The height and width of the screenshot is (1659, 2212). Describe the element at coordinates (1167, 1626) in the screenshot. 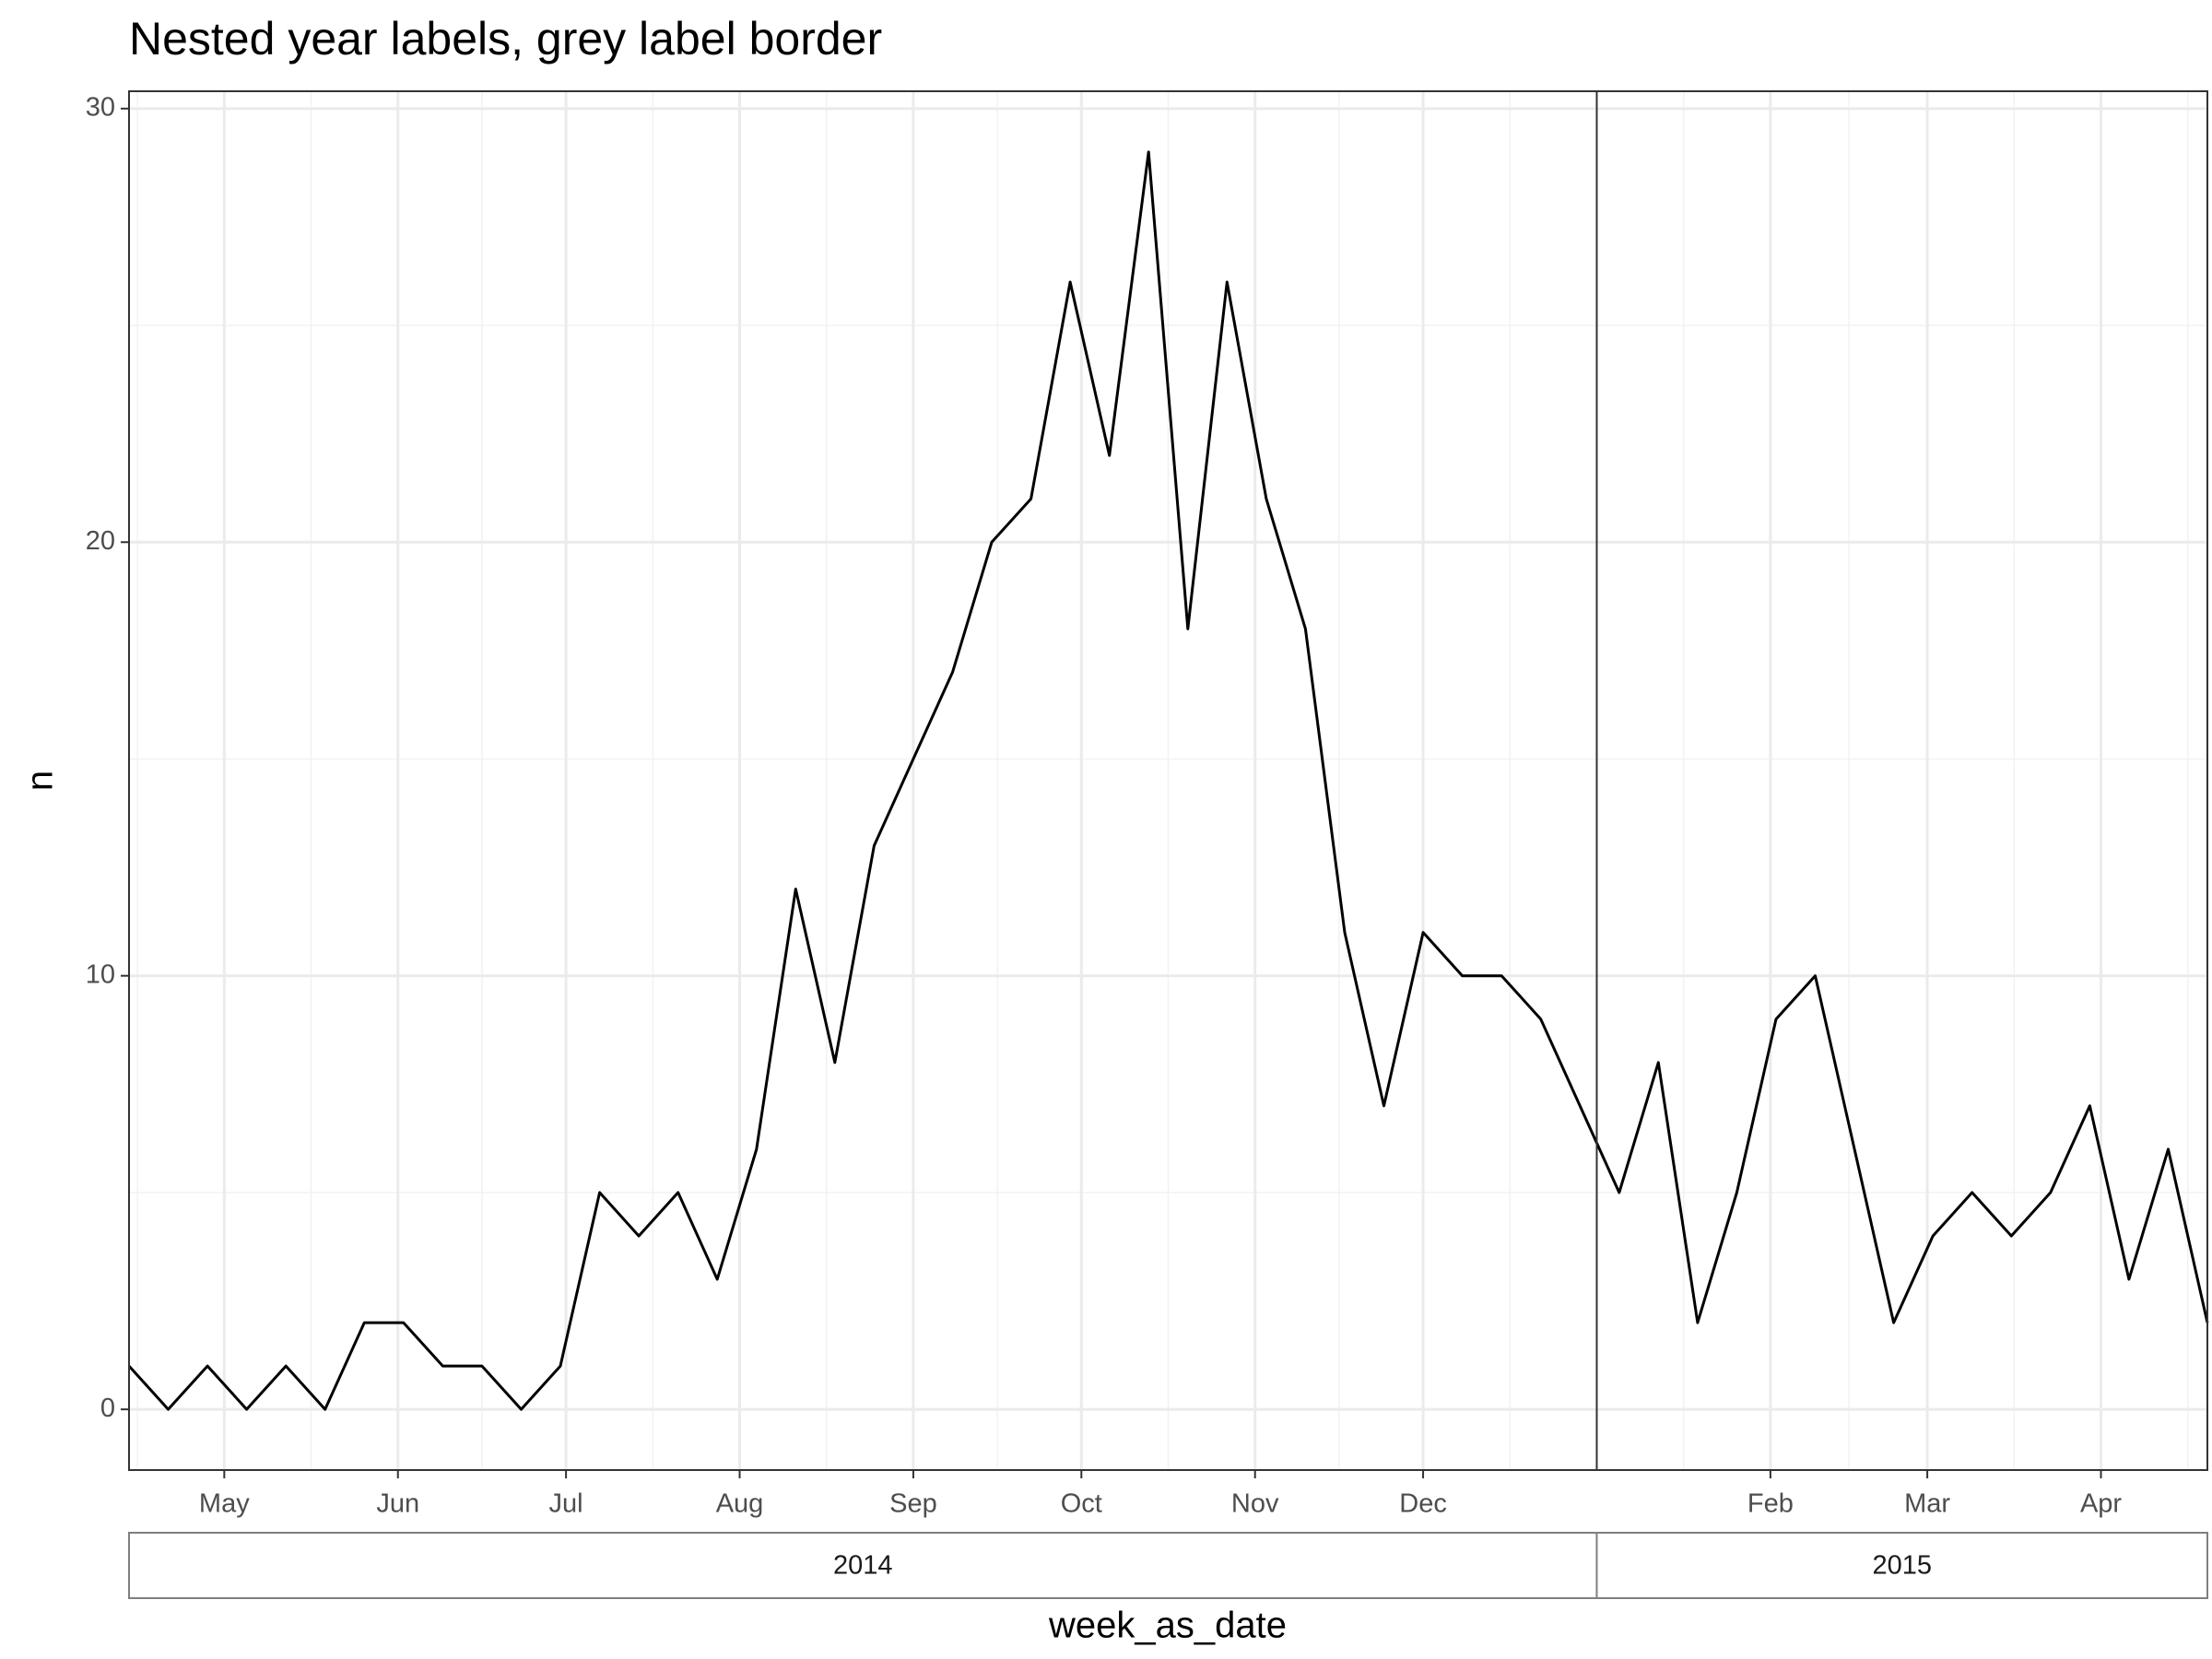

I see `x-axis-title: week_as_date` at that location.